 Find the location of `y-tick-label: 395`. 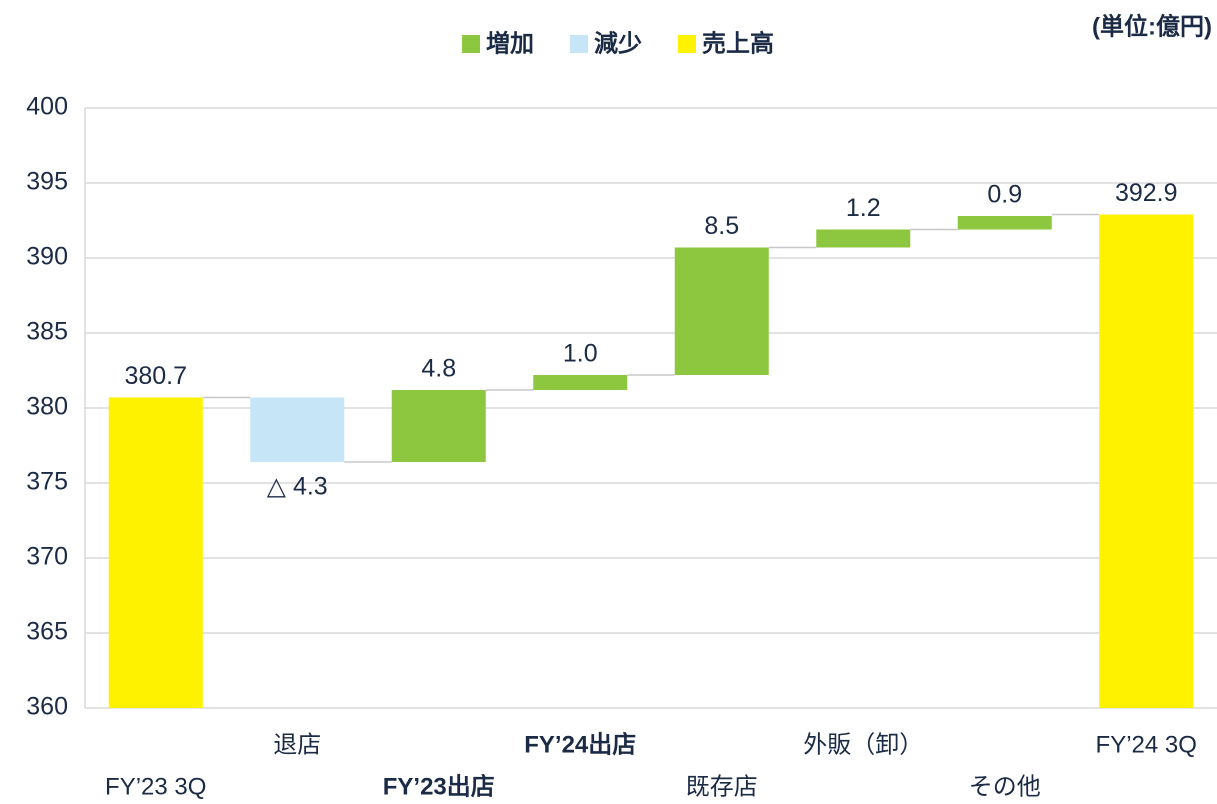

y-tick-label: 395 is located at coordinates (47, 182).